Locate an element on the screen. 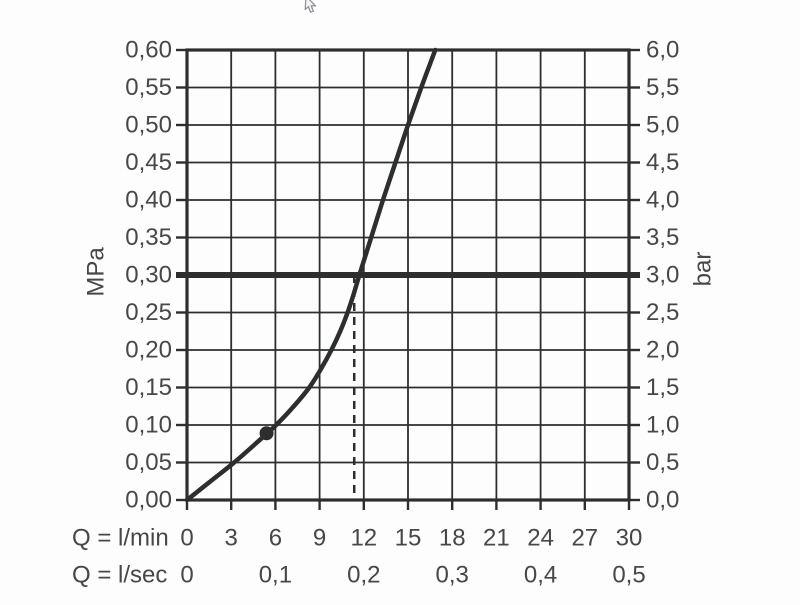 Image resolution: width=800 pixels, height=605 pixels. y-right-tick-label: 1,0 is located at coordinates (662, 425).